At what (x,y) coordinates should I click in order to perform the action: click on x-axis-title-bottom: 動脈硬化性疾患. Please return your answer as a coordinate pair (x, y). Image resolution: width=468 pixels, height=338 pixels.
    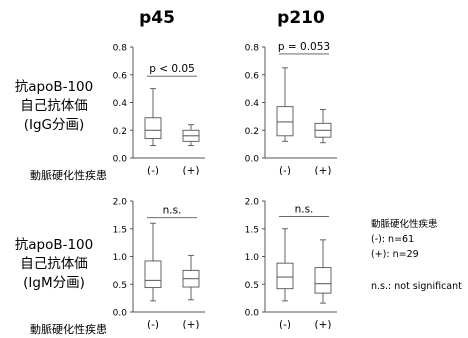
    Looking at the image, I should click on (68, 329).